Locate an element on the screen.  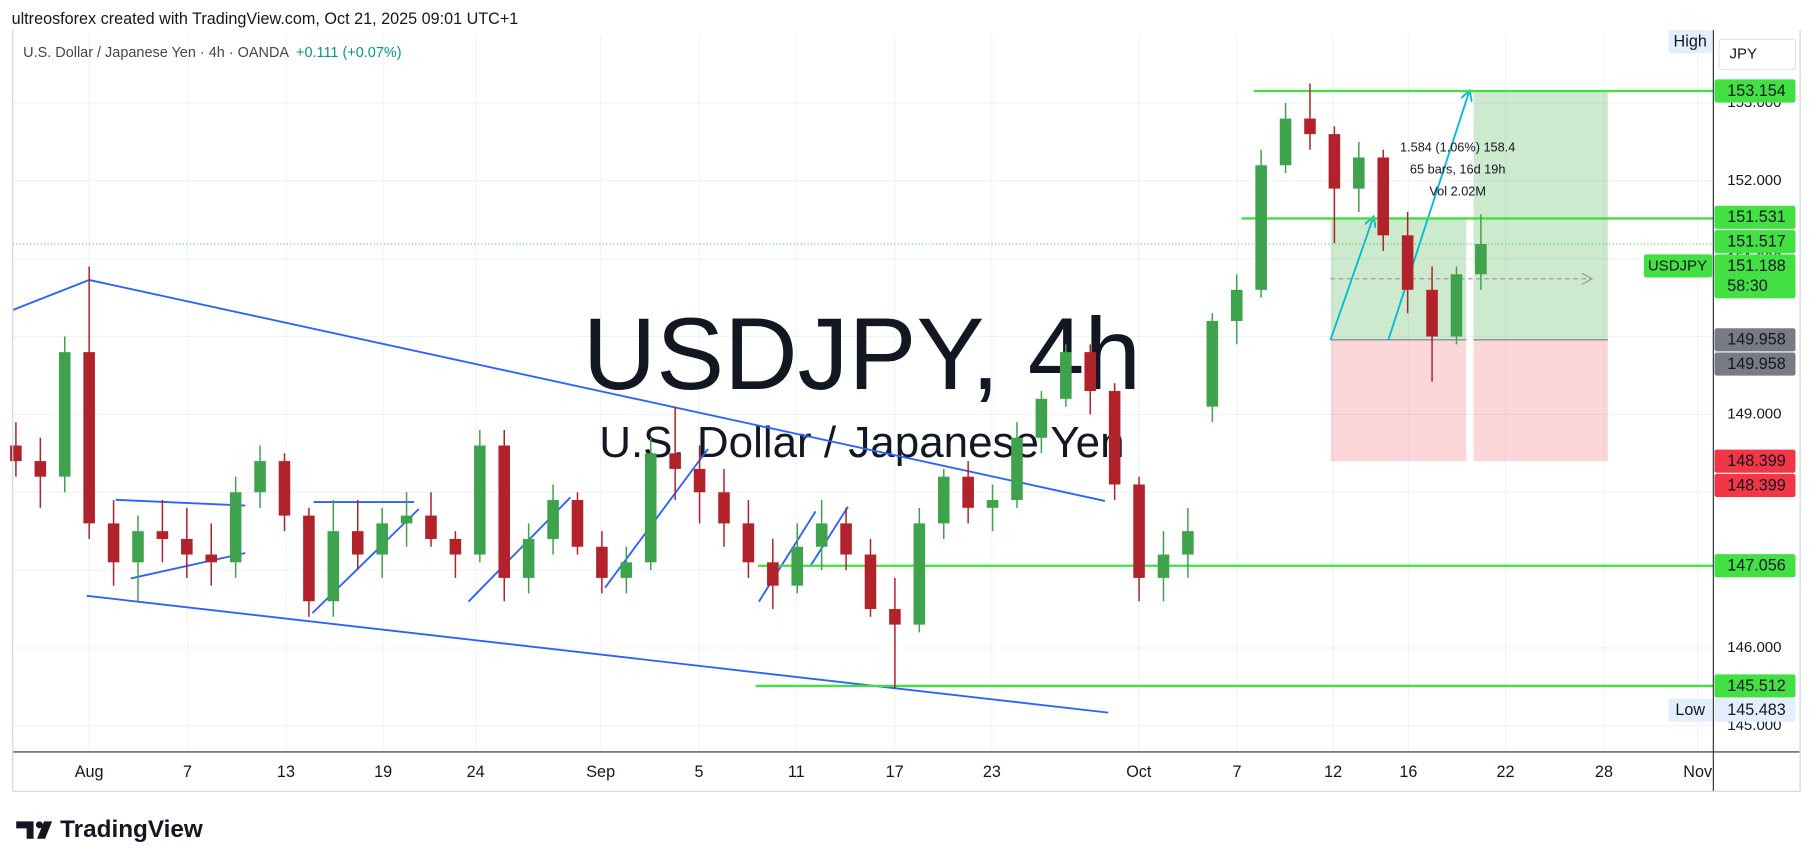
currency-box is located at coordinates (1757, 54).